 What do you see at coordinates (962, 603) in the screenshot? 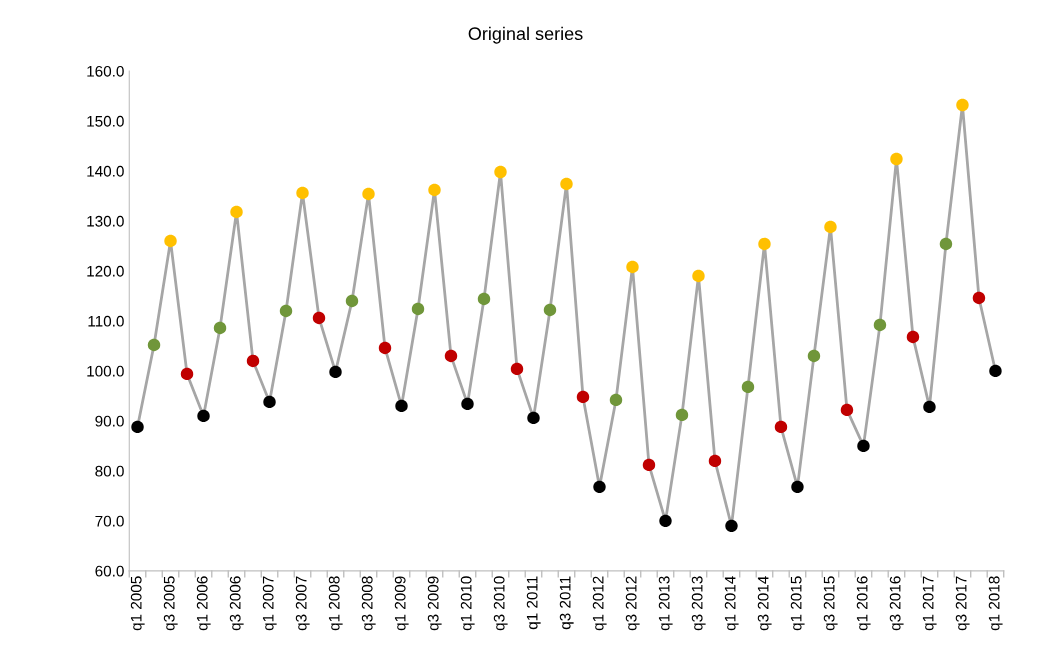
I see `x-tick-label: q3 2017` at bounding box center [962, 603].